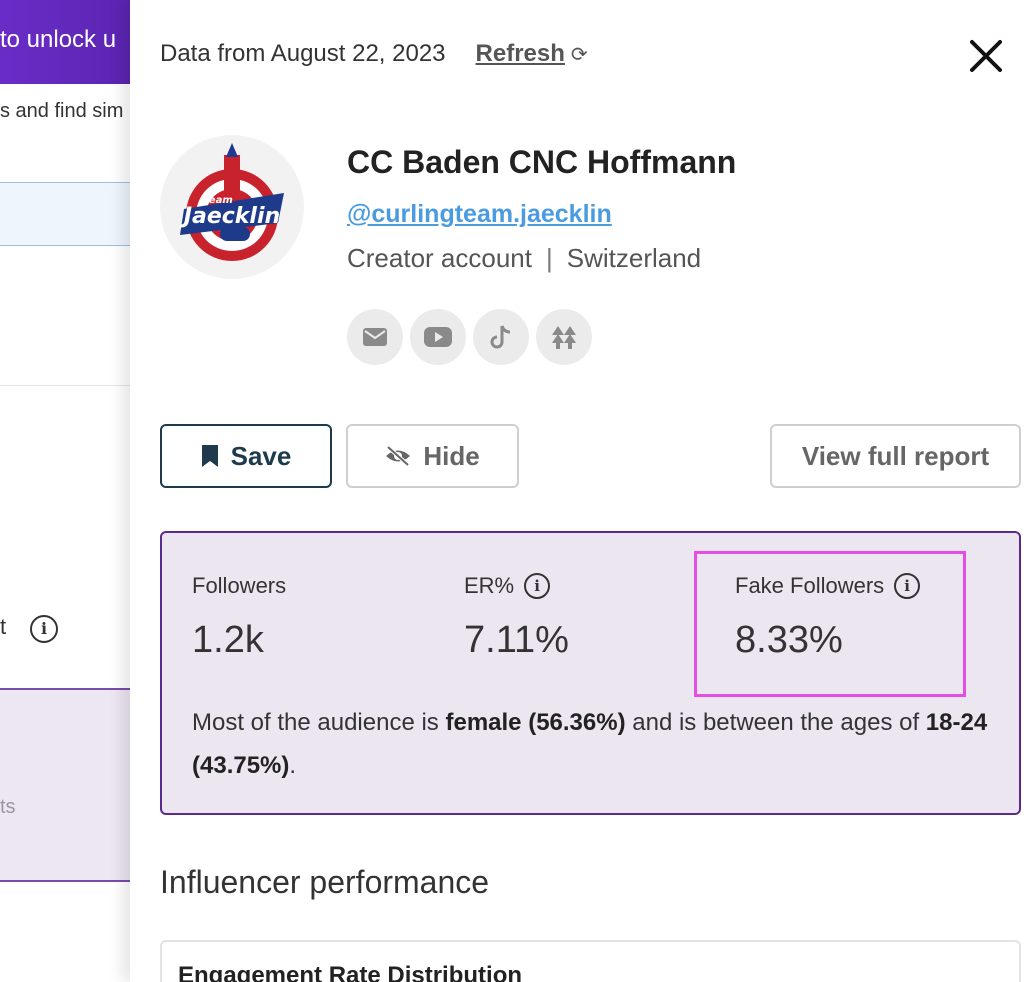  I want to click on svg-text: Jaecklin, so click(230, 216).